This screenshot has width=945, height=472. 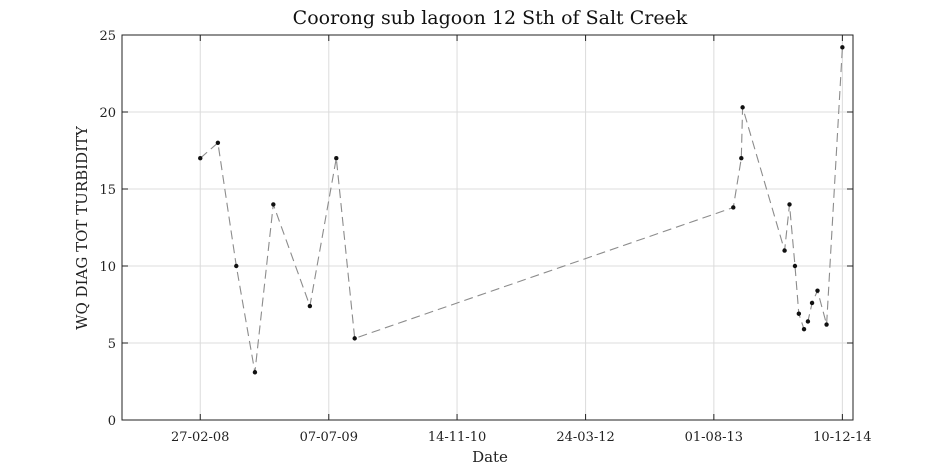 I want to click on y-tick-label: 0, so click(x=112, y=421).